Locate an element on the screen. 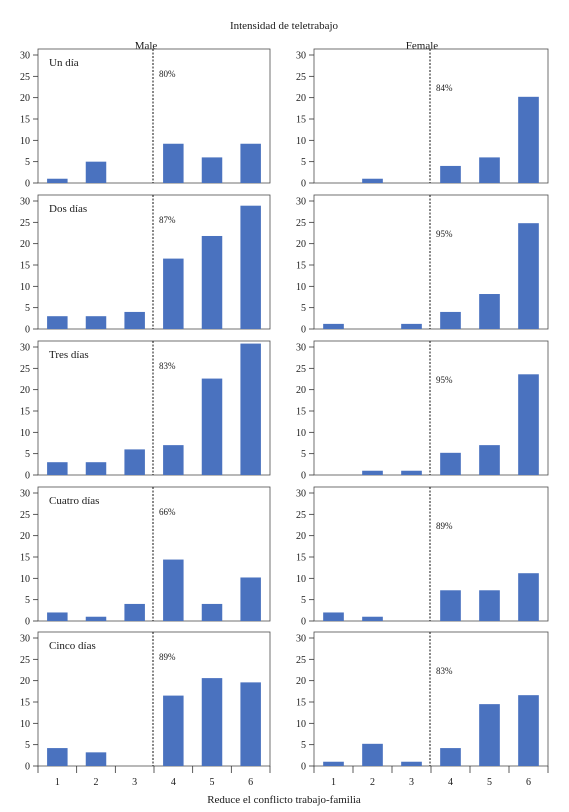 This screenshot has width=569, height=812. percent-label: 84% is located at coordinates (444, 88).